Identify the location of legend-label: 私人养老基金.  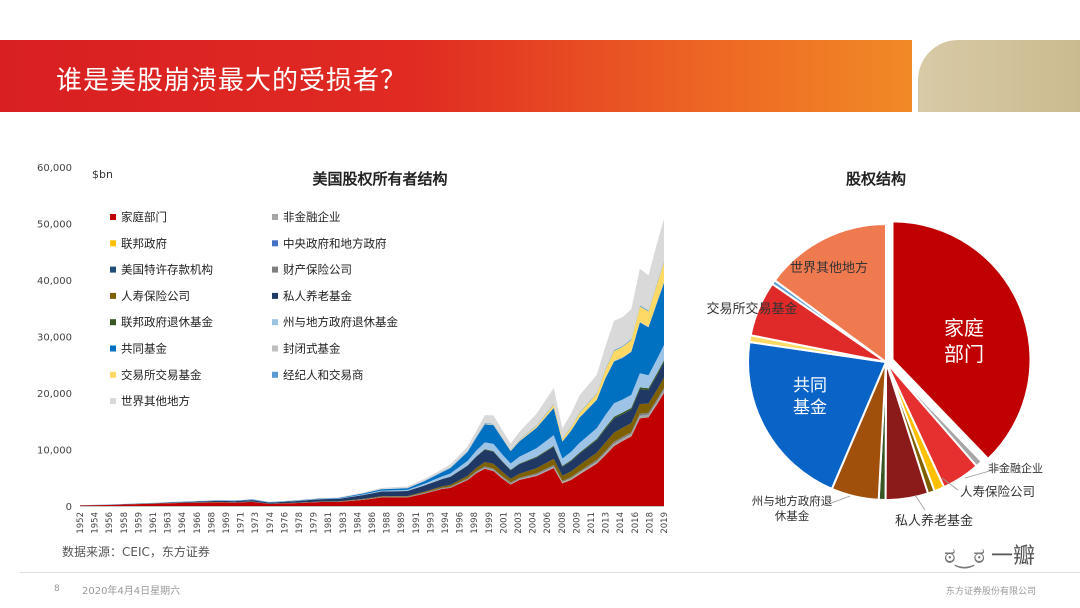
(317, 296).